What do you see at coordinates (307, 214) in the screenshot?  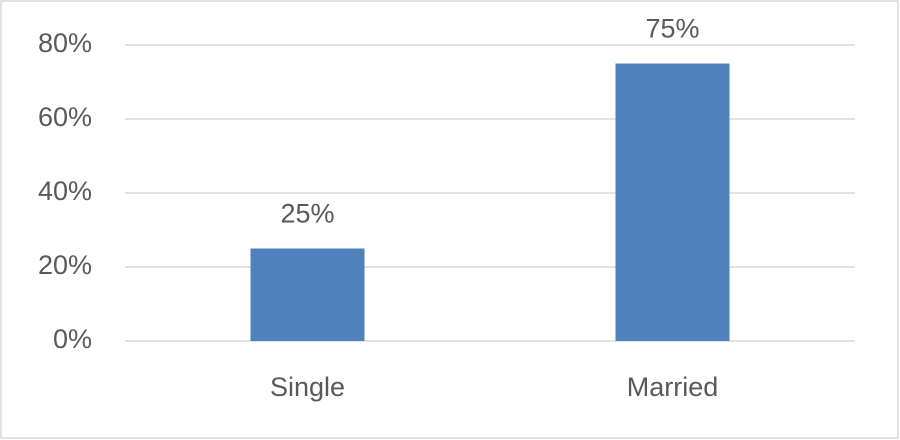 I see `value-label: 25%` at bounding box center [307, 214].